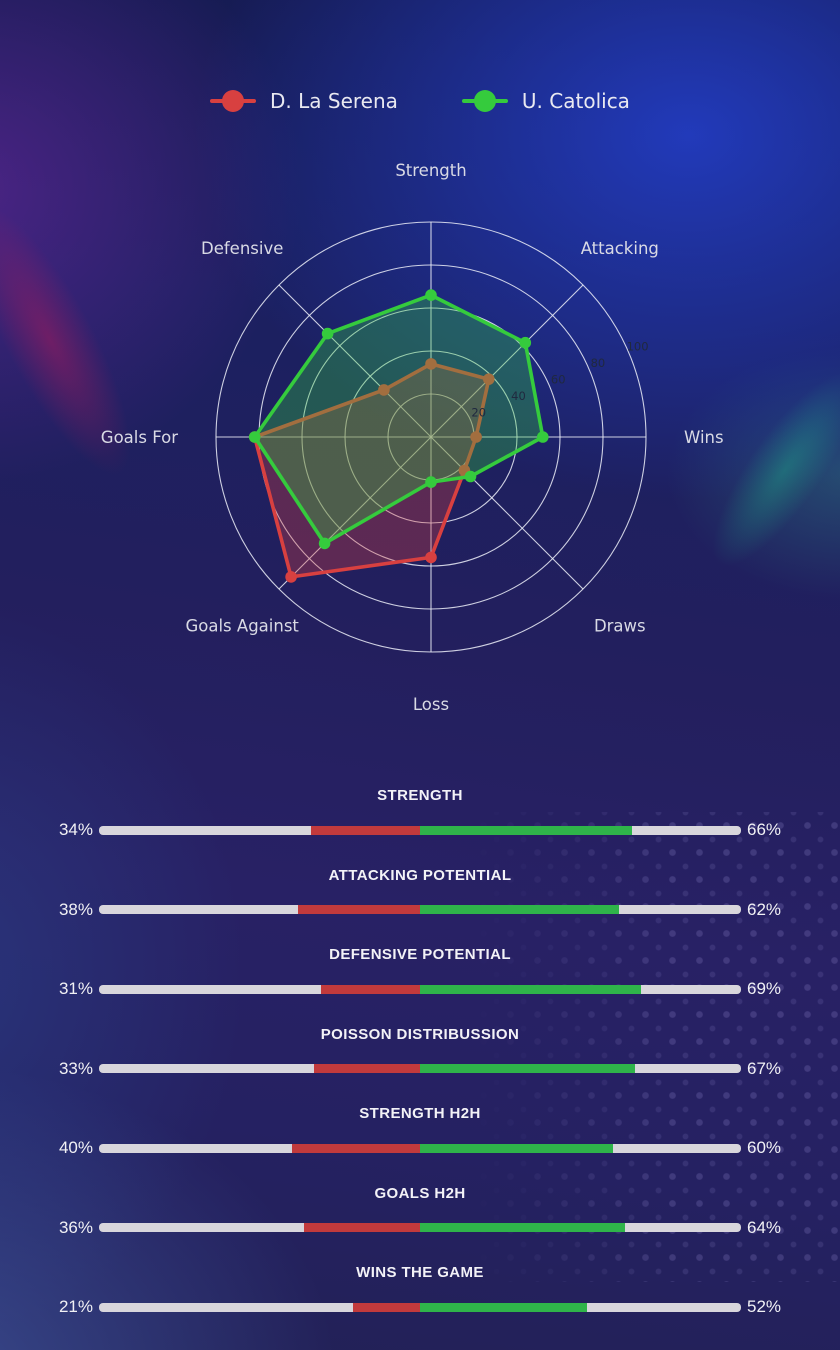 The height and width of the screenshot is (1350, 840). I want to click on red-line-dot-marker, so click(233, 101).